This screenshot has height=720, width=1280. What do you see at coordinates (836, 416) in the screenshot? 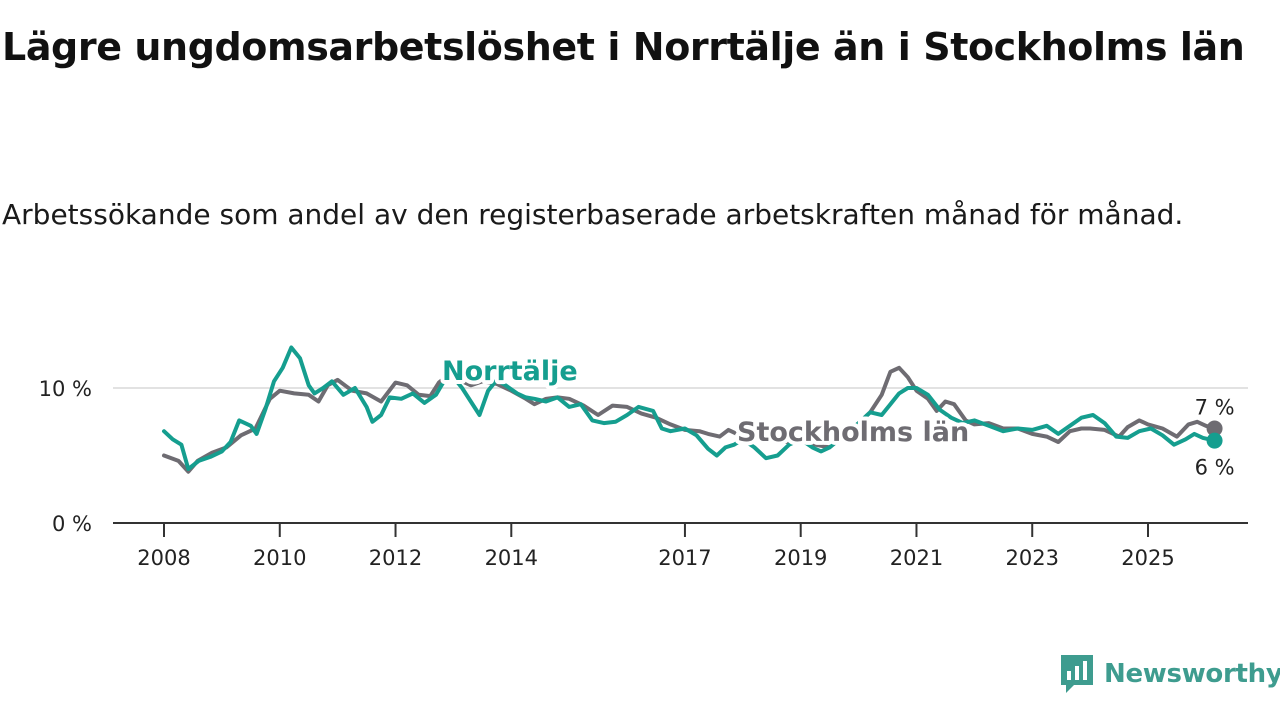
I see `series-labels: Norrtälje Stockholms län 7 % 6 %` at bounding box center [836, 416].